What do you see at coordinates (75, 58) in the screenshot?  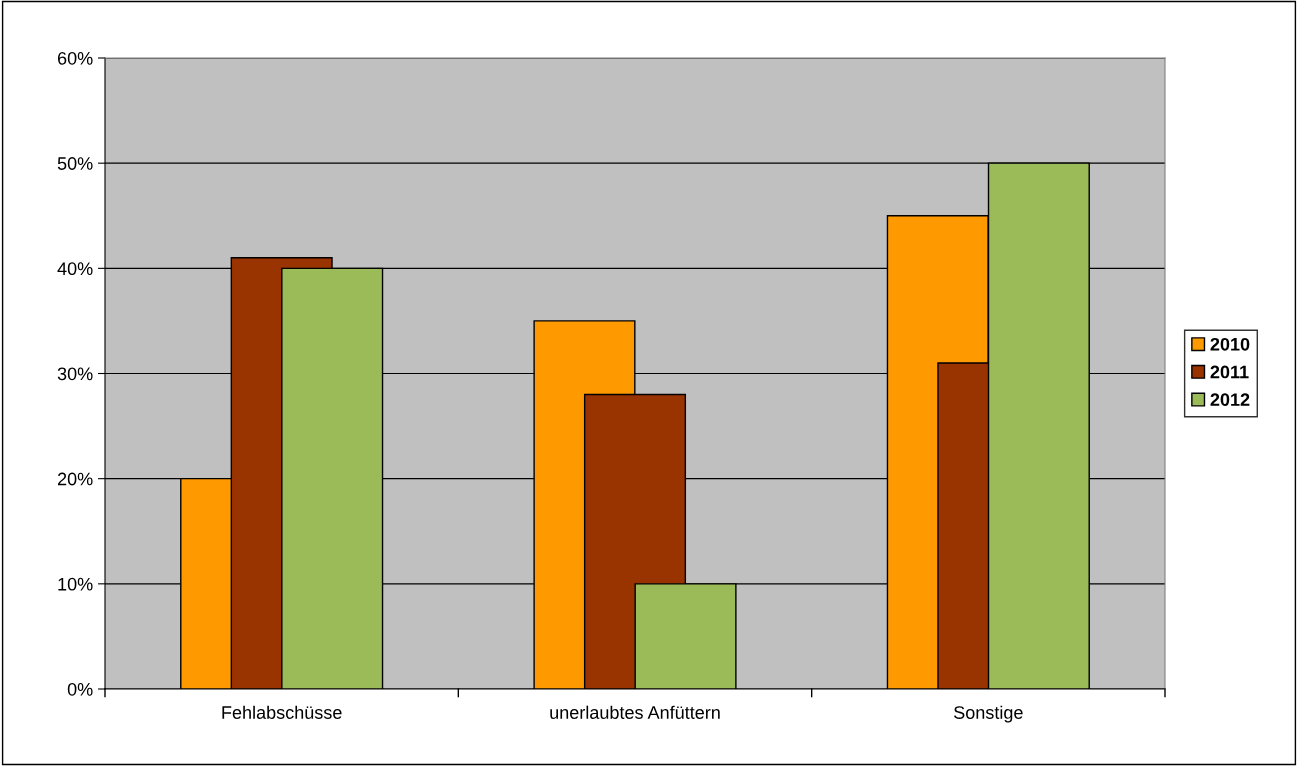 I see `y-tick-label: 60%` at bounding box center [75, 58].